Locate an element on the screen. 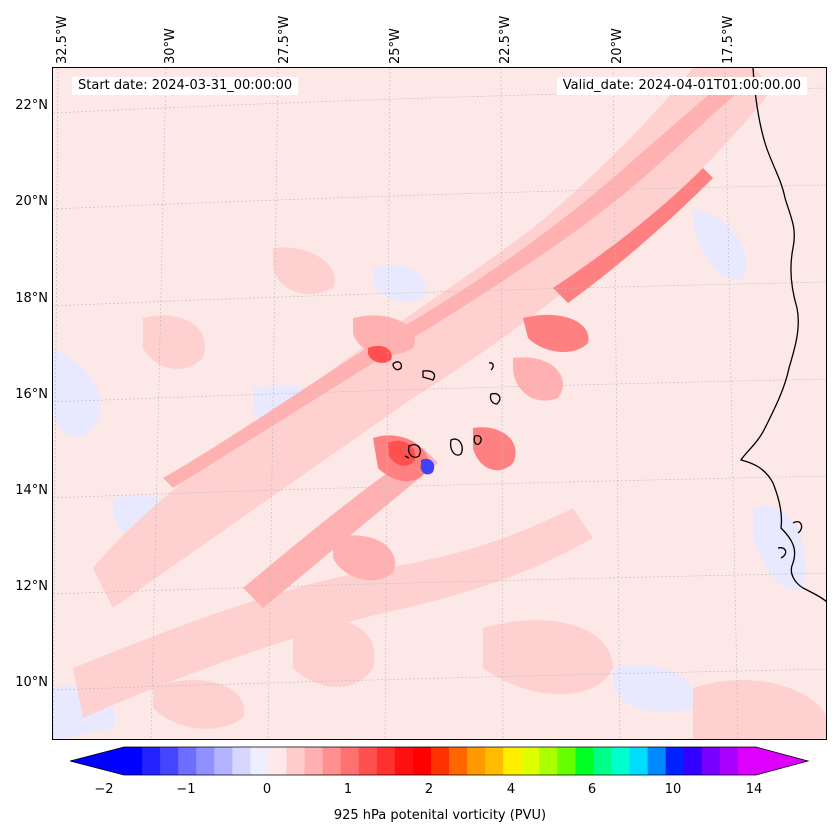 The height and width of the screenshot is (836, 837). lat-label-18n: 18°N is located at coordinates (31, 298).